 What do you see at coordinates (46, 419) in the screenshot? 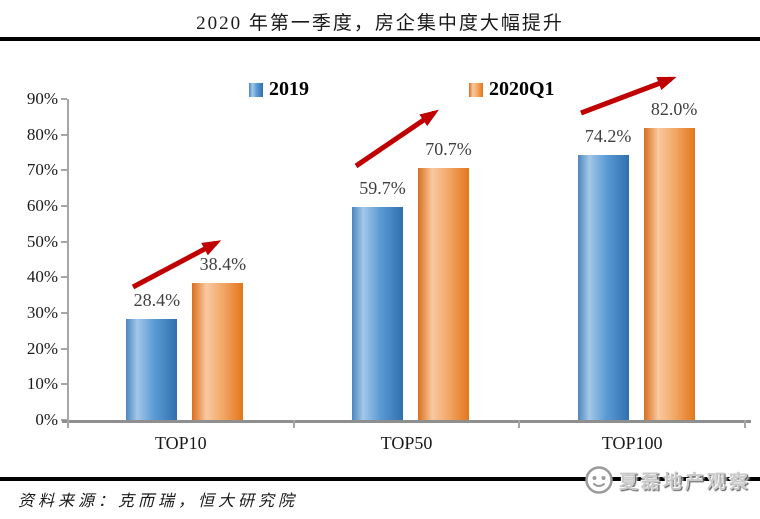
I see `y-tick-label: 0%` at bounding box center [46, 419].